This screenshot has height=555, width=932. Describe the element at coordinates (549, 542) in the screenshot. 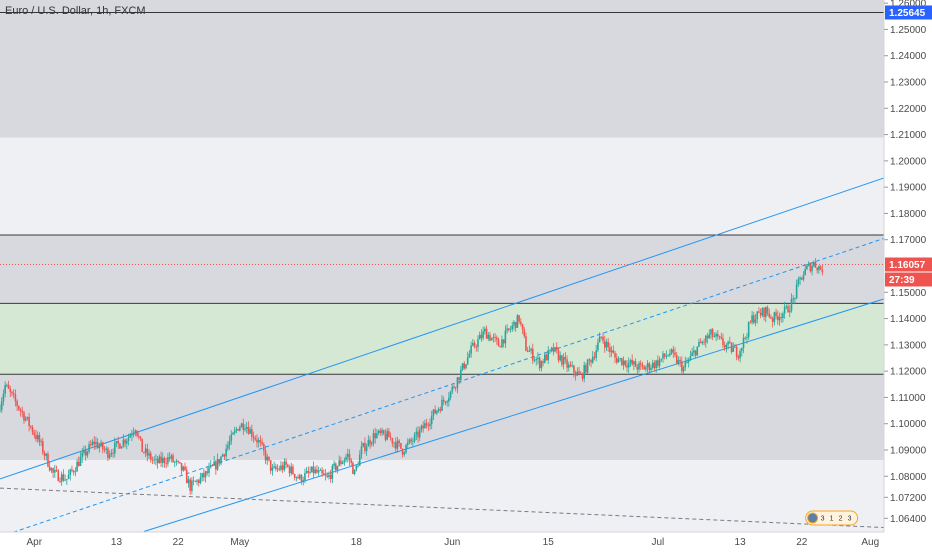

I see `time-label: 15` at that location.